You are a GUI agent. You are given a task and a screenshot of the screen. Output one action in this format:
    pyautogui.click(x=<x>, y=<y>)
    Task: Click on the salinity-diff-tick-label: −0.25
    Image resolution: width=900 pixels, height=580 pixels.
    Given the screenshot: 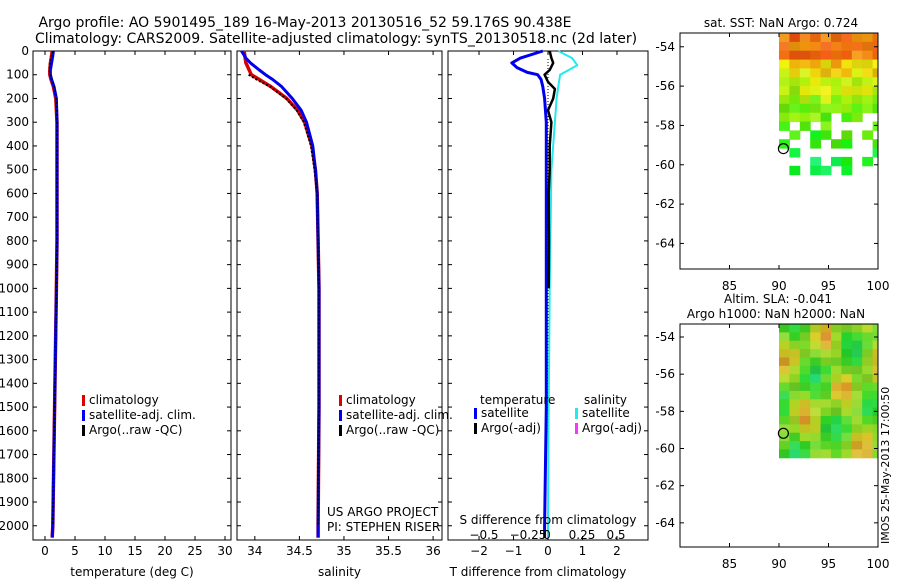 What is the action you would take?
    pyautogui.click(x=528, y=535)
    